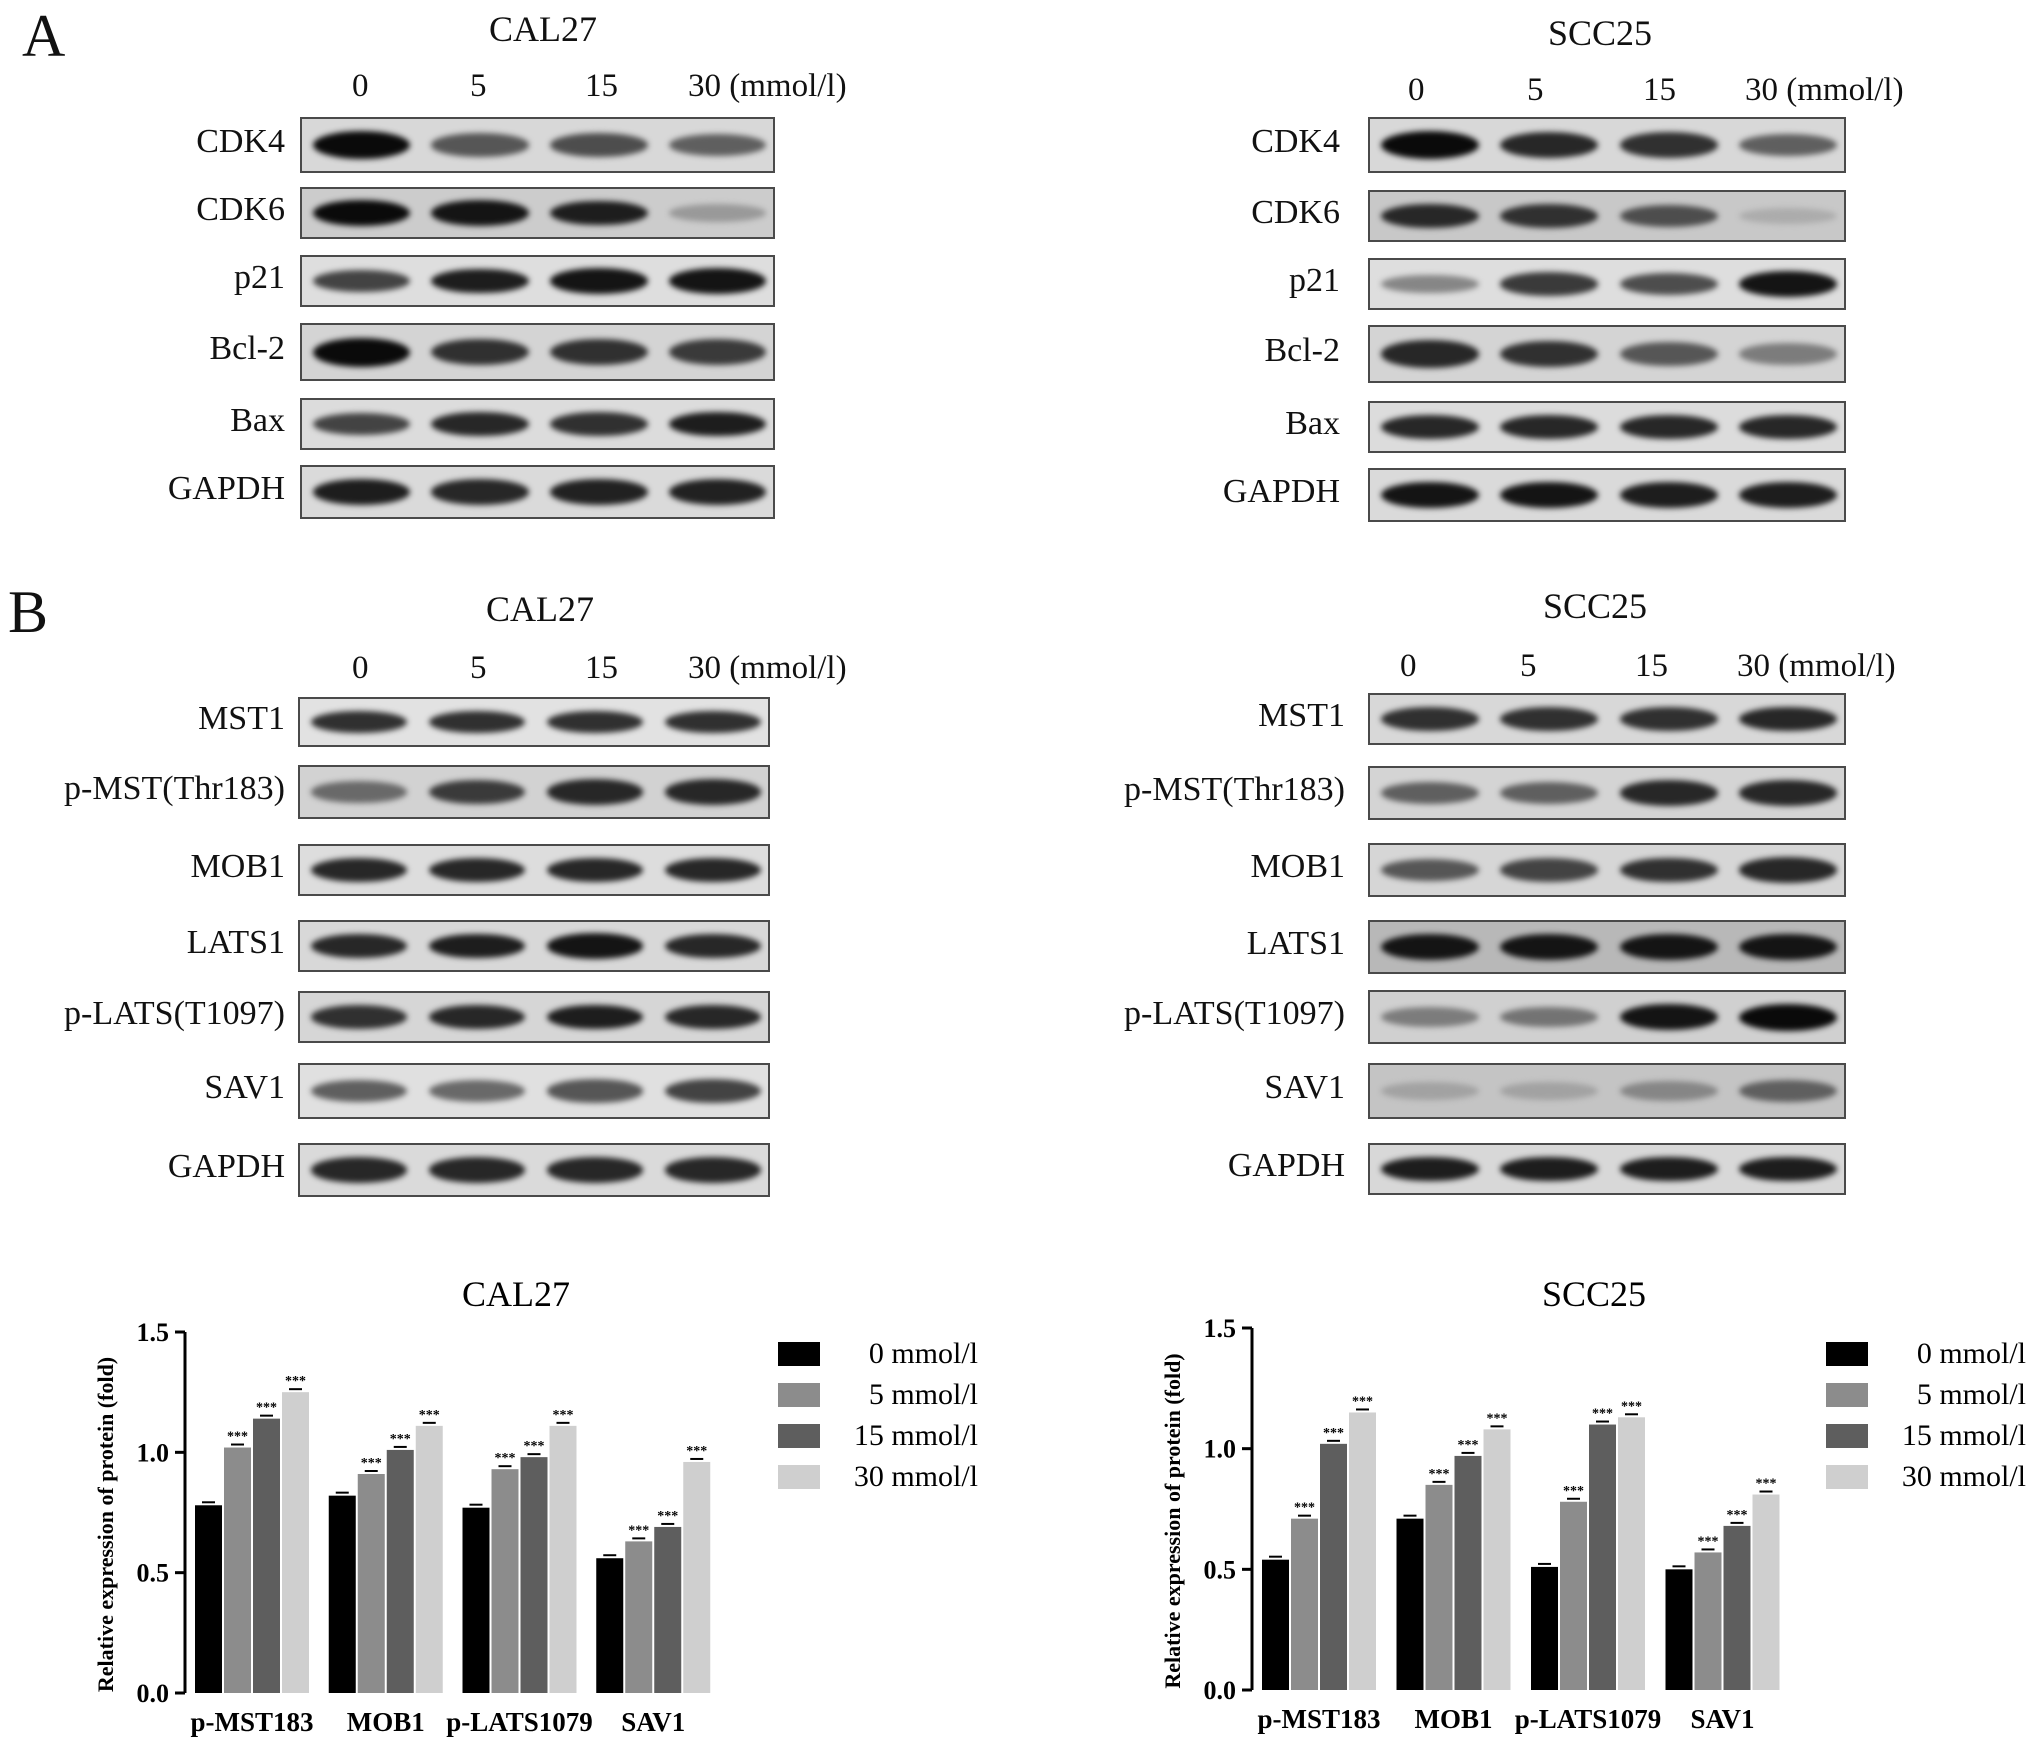  I want to click on x-tick-label: SAV1, so click(1722, 1719).